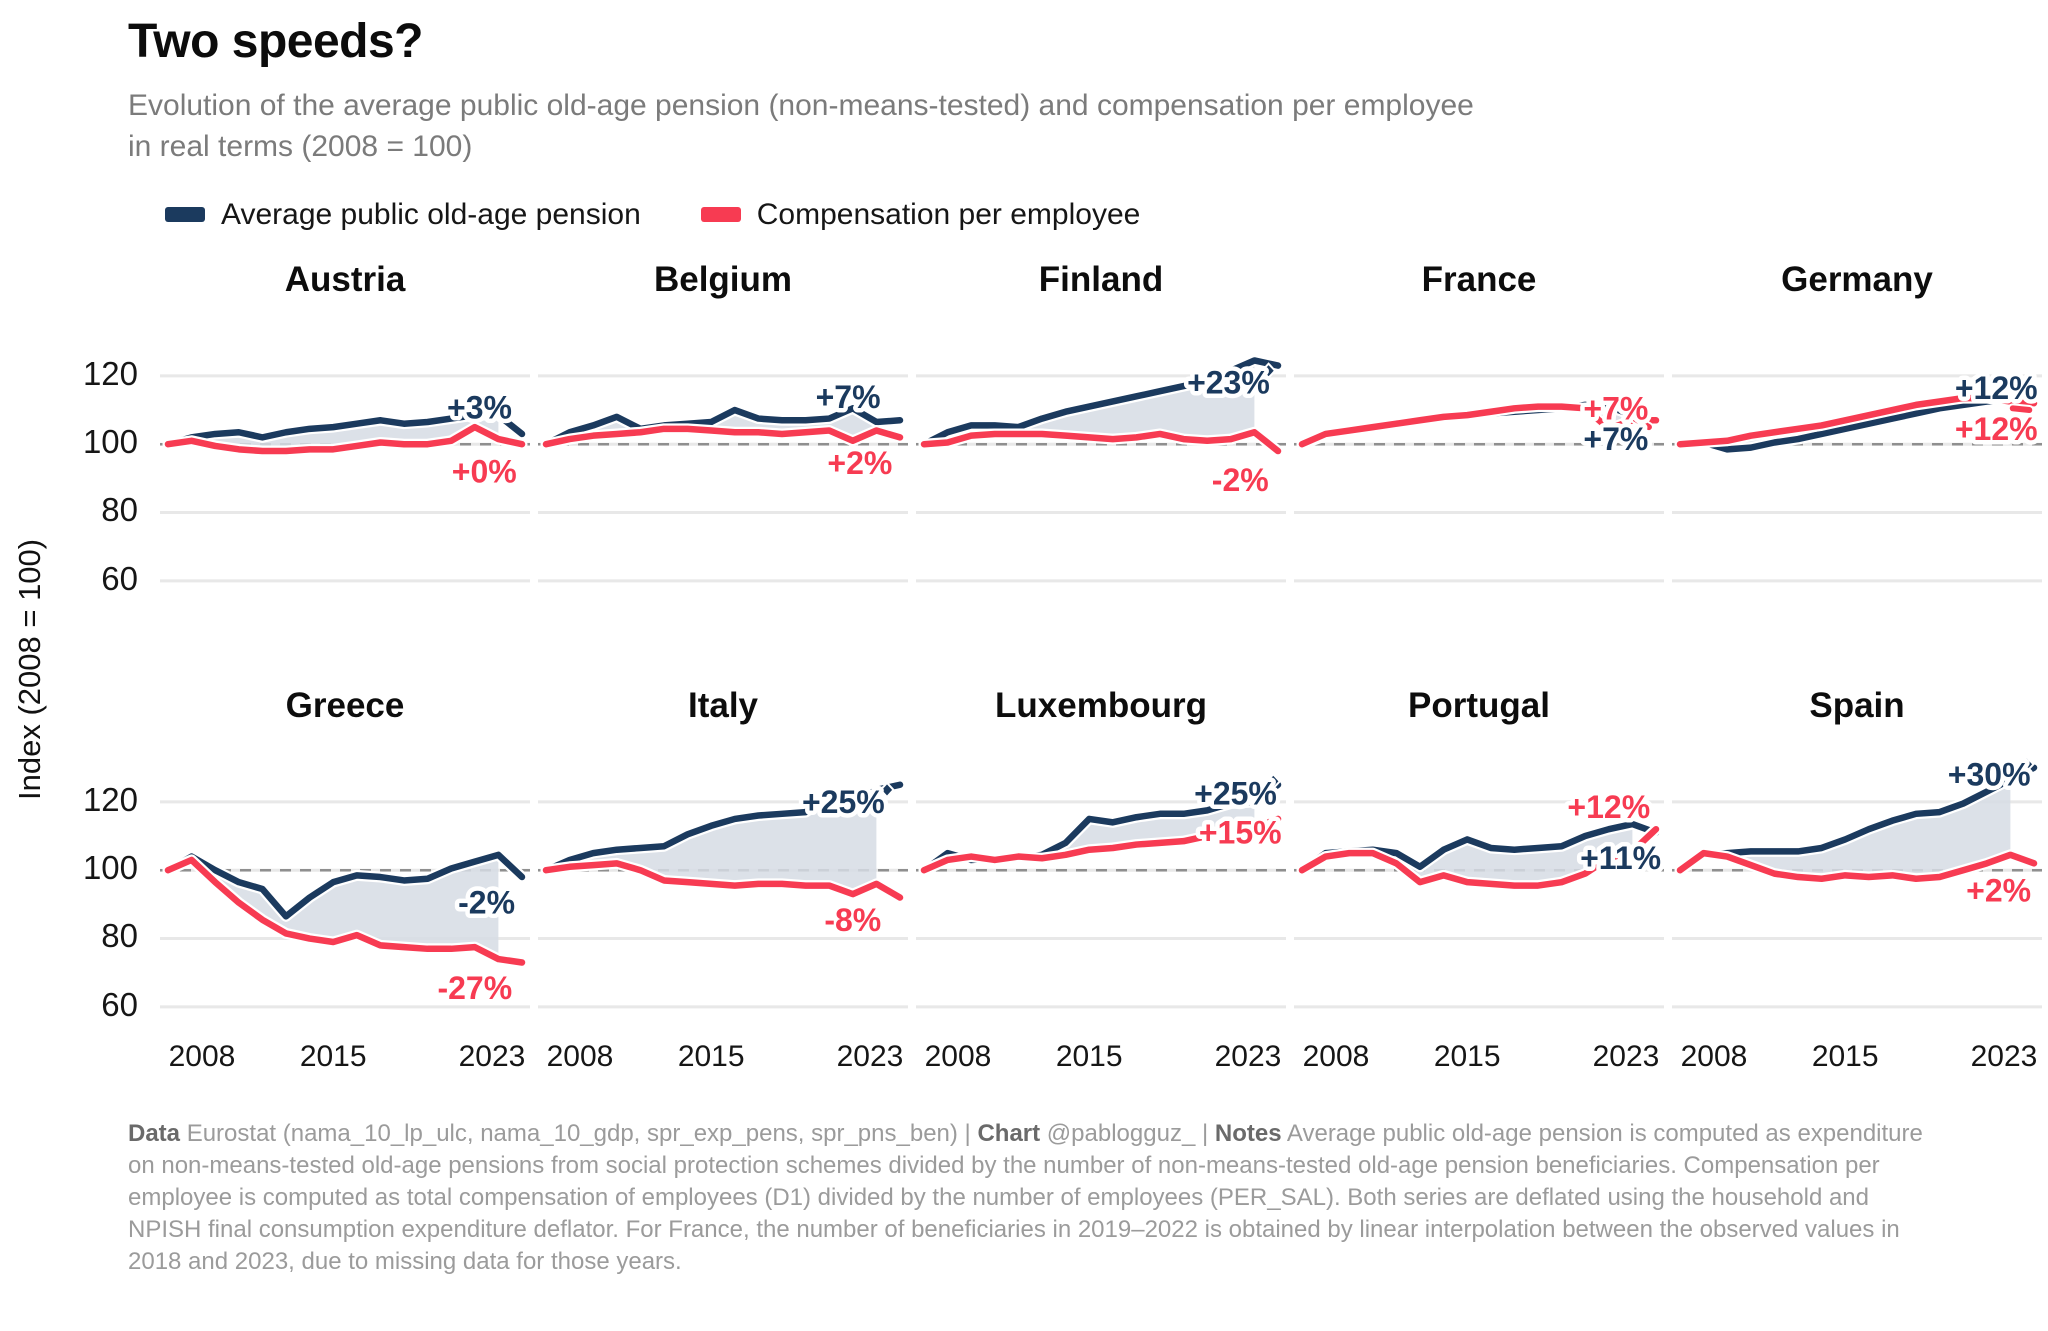 This screenshot has width=2048, height=1331. I want to click on compensation-change-label: -27%, so click(474, 988).